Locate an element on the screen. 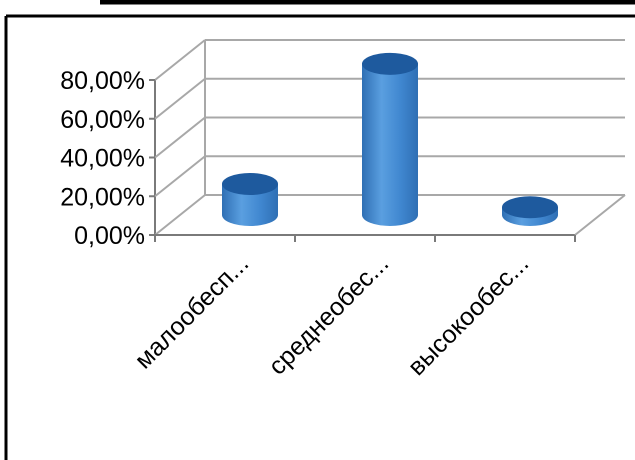 The width and height of the screenshot is (635, 460). y-tick-label: 80,00% is located at coordinates (102, 81).